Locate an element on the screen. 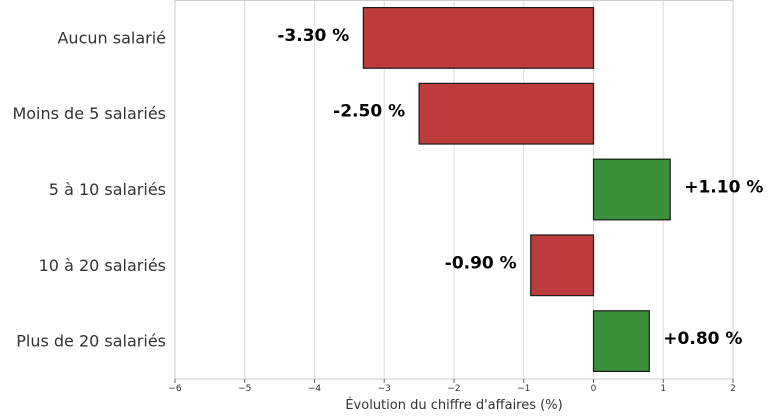 The height and width of the screenshot is (417, 768). data-label: -2.50 % is located at coordinates (369, 112).